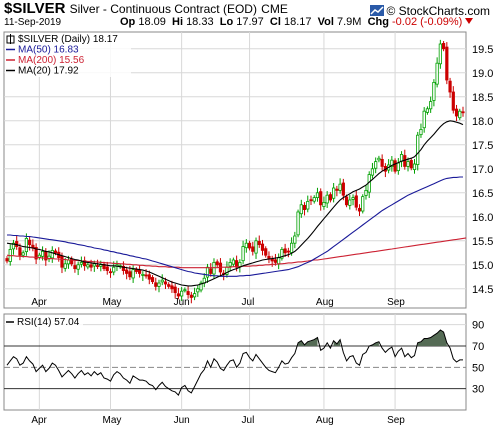 Image resolution: width=496 pixels, height=427 pixels. What do you see at coordinates (438, 11) in the screenshot?
I see `brand-text: © StockCharts.com` at bounding box center [438, 11].